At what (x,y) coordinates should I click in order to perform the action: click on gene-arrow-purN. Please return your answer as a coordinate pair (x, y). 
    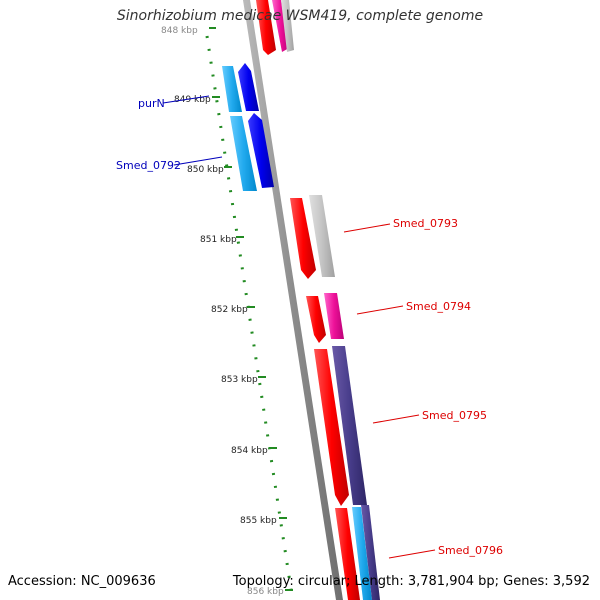
    Looking at the image, I should click on (232, 89).